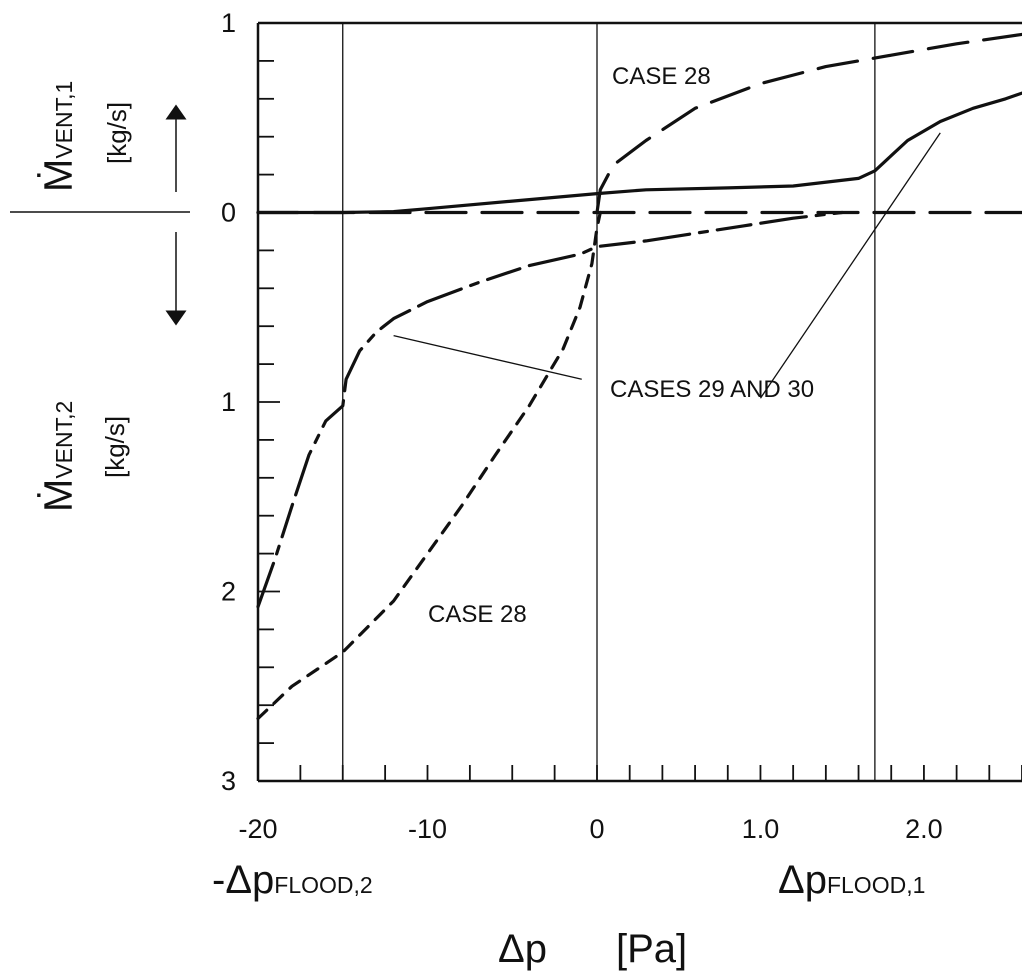  I want to click on xlabel-right: ΔpFLOOD,1, so click(851, 880).